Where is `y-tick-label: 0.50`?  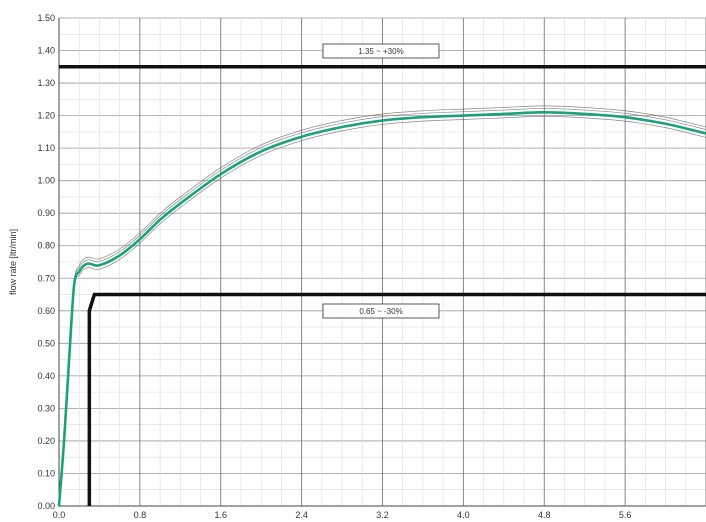 y-tick-label: 0.50 is located at coordinates (46, 343).